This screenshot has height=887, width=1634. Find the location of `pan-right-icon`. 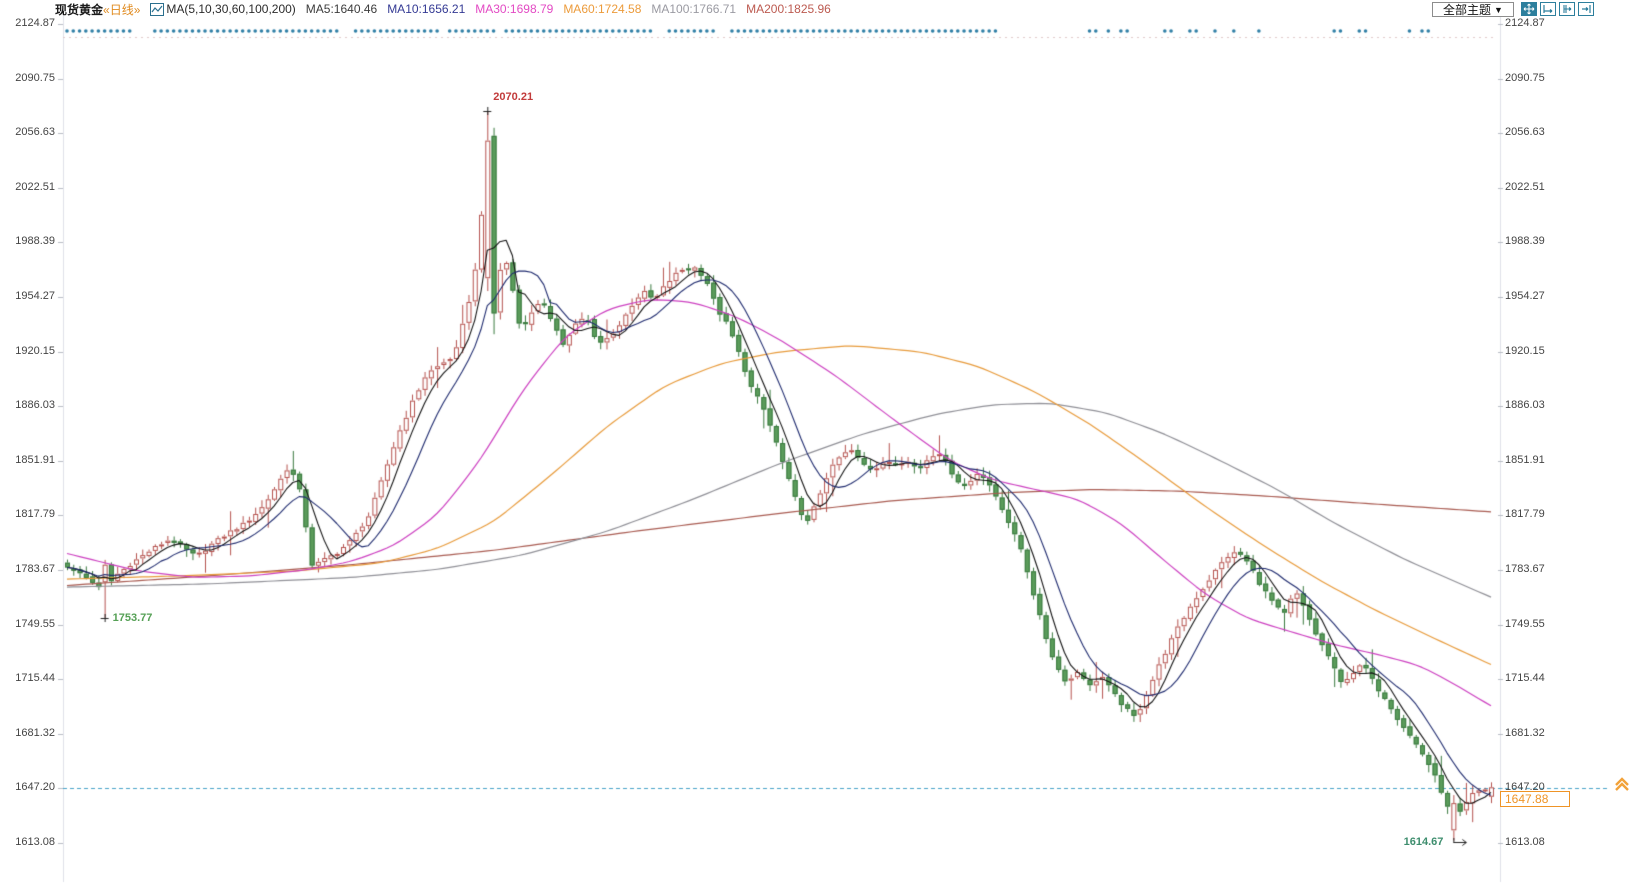

pan-right-icon is located at coordinates (1586, 9).